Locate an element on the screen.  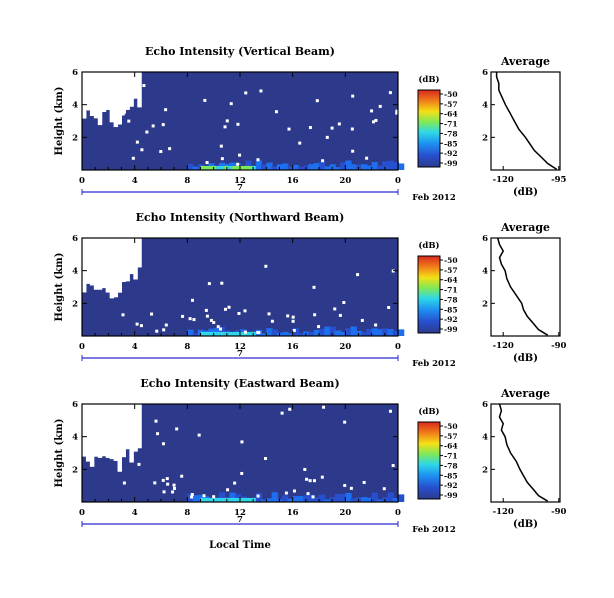
colorbar-tick-label: -99 is located at coordinates (451, 163).